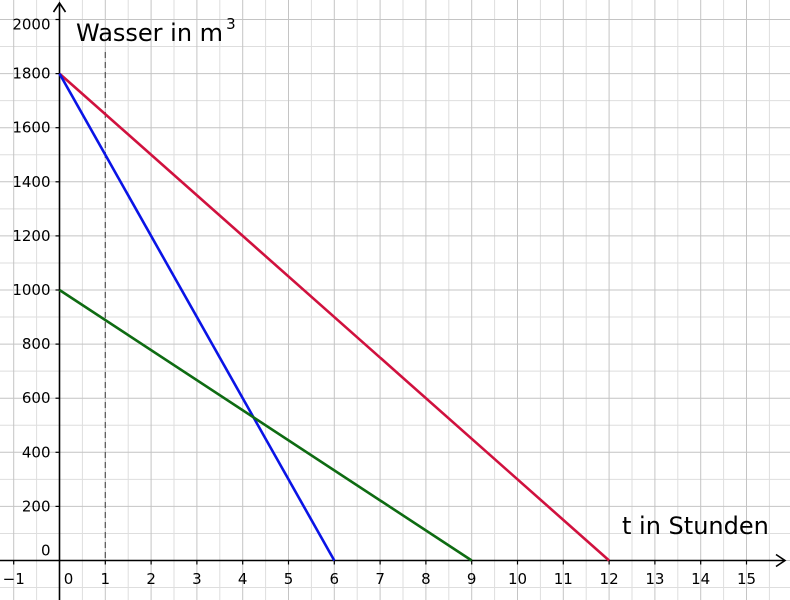 This screenshot has width=790, height=600. Describe the element at coordinates (746, 579) in the screenshot. I see `x-tick-label: 15` at that location.